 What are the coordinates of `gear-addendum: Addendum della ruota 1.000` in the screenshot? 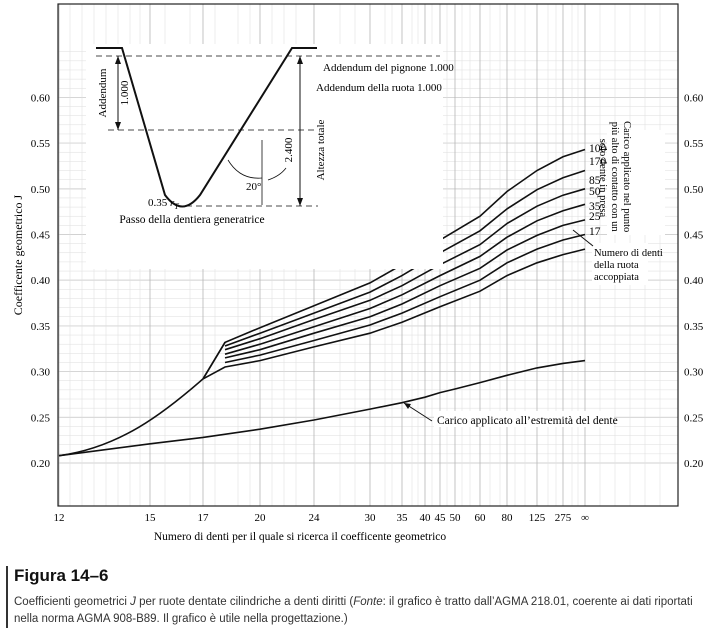 It's located at (379, 88).